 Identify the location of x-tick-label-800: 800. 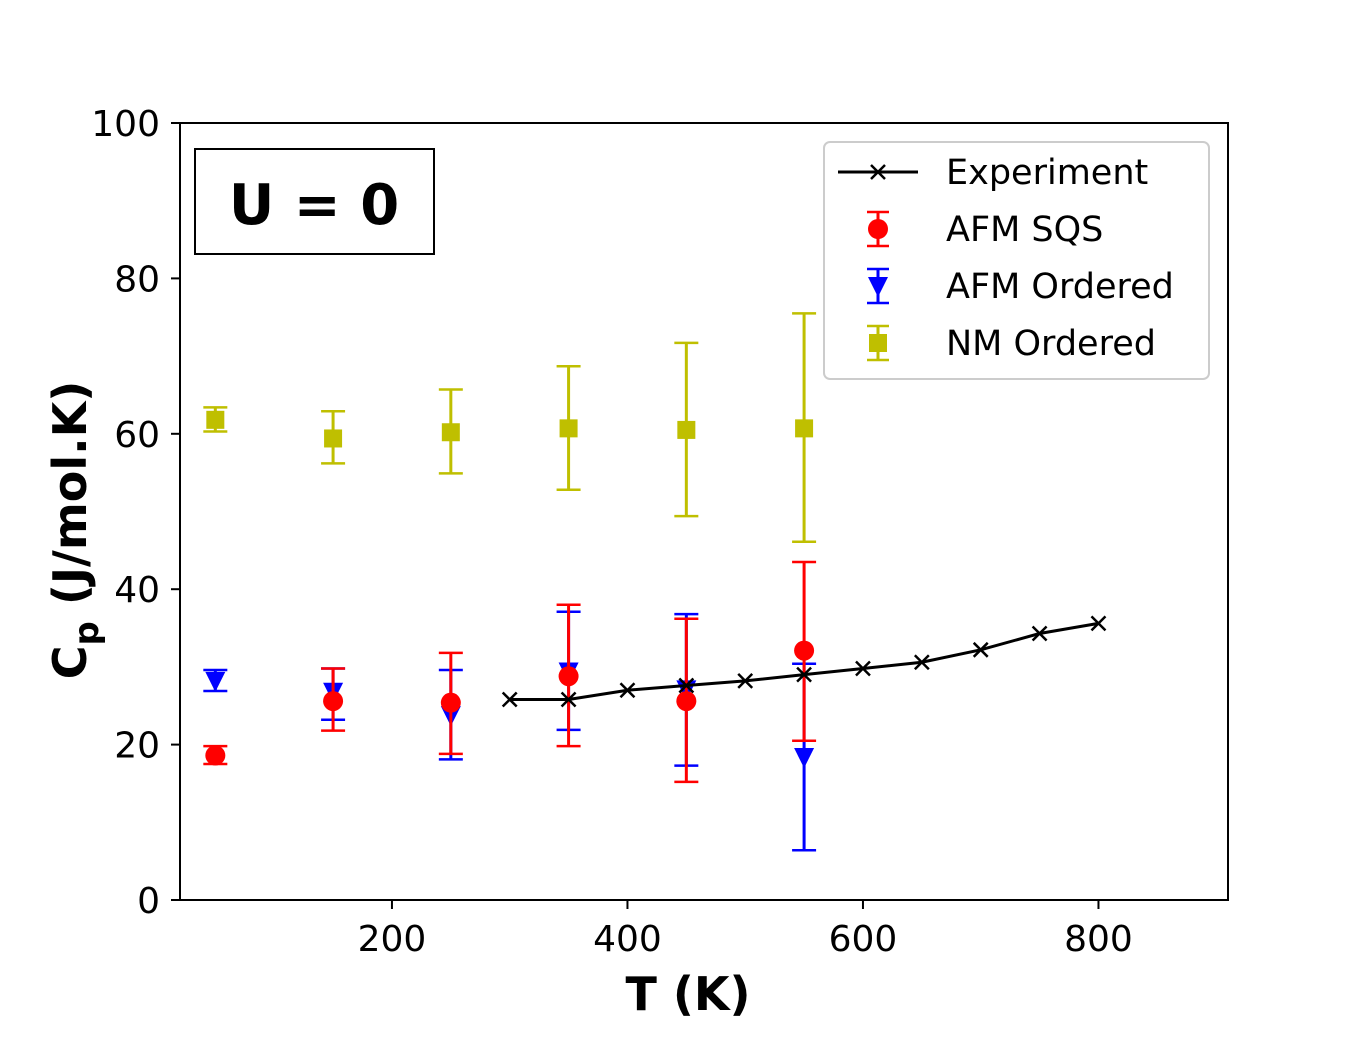
(1098, 939).